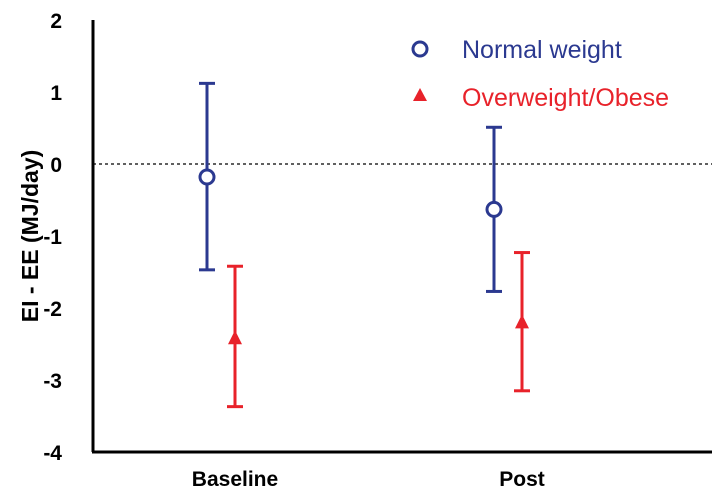  I want to click on data-point-normal-weight-post, so click(494, 209).